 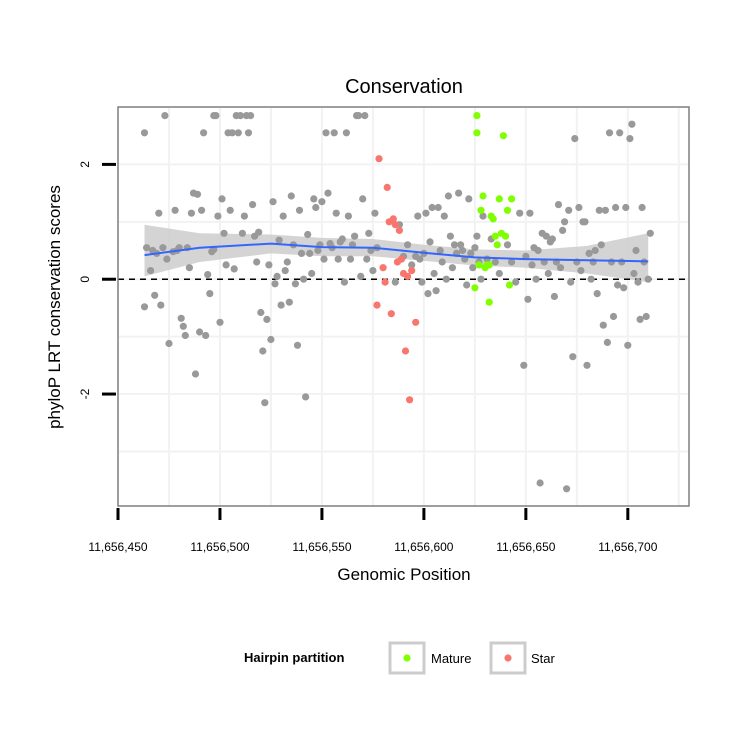 I want to click on x-tick-label: 11,656,550, so click(x=321, y=547).